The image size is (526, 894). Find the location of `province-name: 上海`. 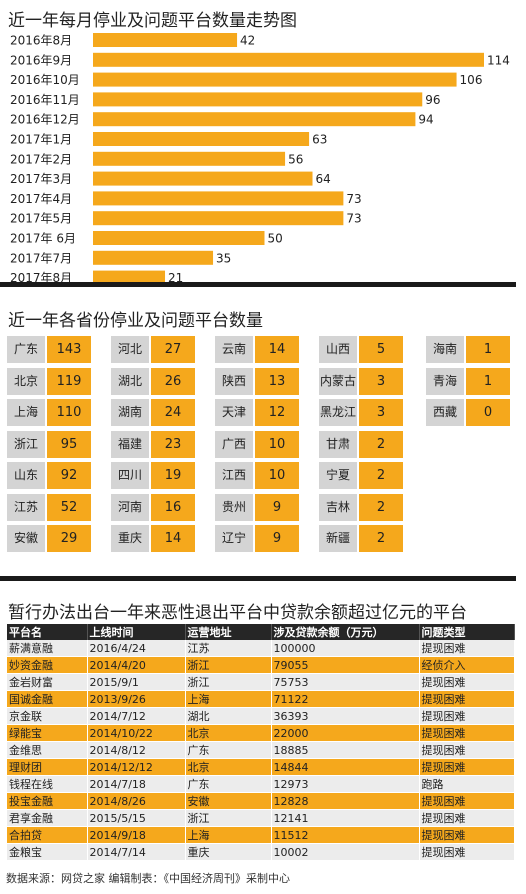

province-name: 上海 is located at coordinates (26, 412).